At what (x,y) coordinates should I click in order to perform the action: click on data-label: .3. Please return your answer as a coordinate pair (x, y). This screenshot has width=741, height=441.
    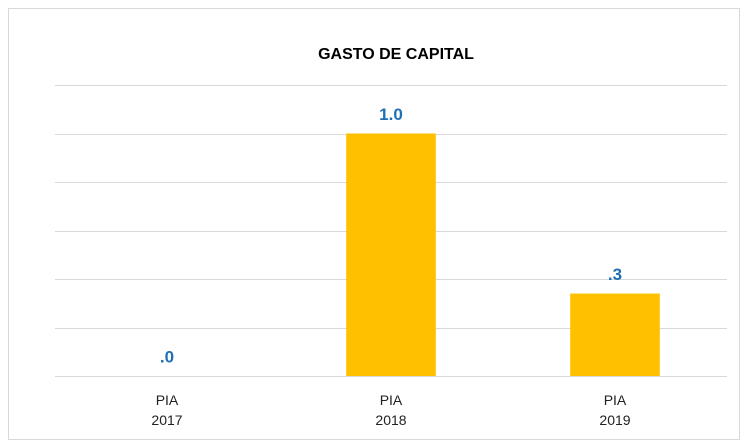
    Looking at the image, I should click on (615, 274).